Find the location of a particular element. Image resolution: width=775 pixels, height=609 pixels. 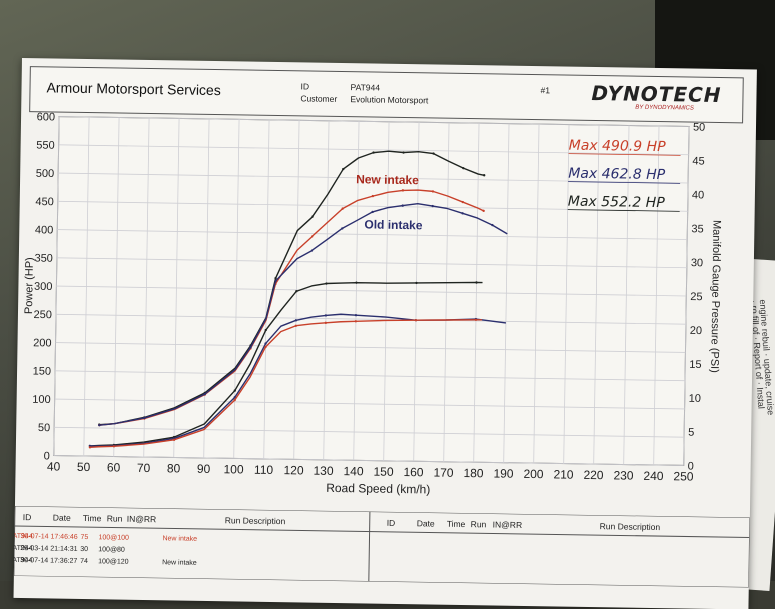

run-table-header: ID is located at coordinates (391, 523).